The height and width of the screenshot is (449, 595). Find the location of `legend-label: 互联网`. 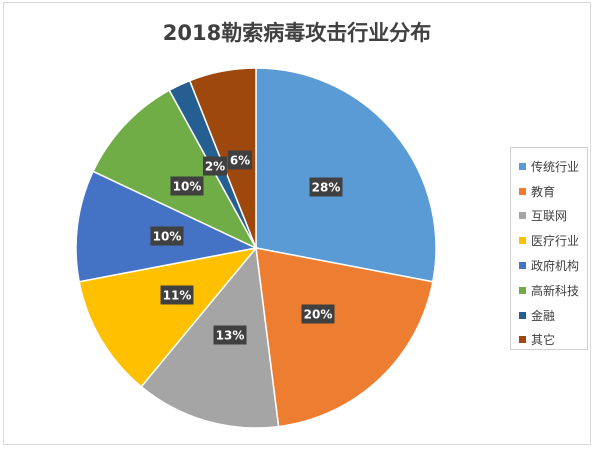

legend-label: 互联网 is located at coordinates (549, 216).